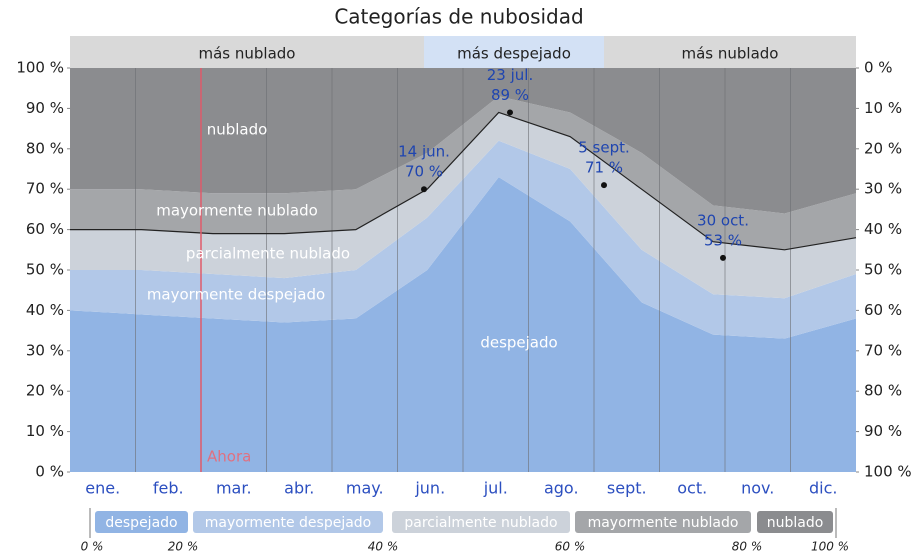 This screenshot has height=556, width=919. I want to click on legend-scale-label: 60 %, so click(570, 547).